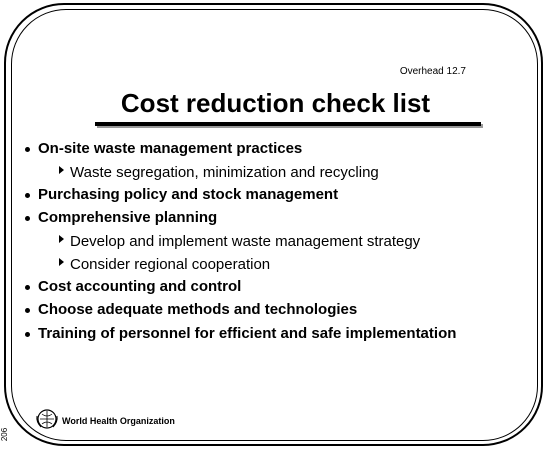  Describe the element at coordinates (274, 287) in the screenshot. I see `bullet-item: Cost accounting and control` at that location.